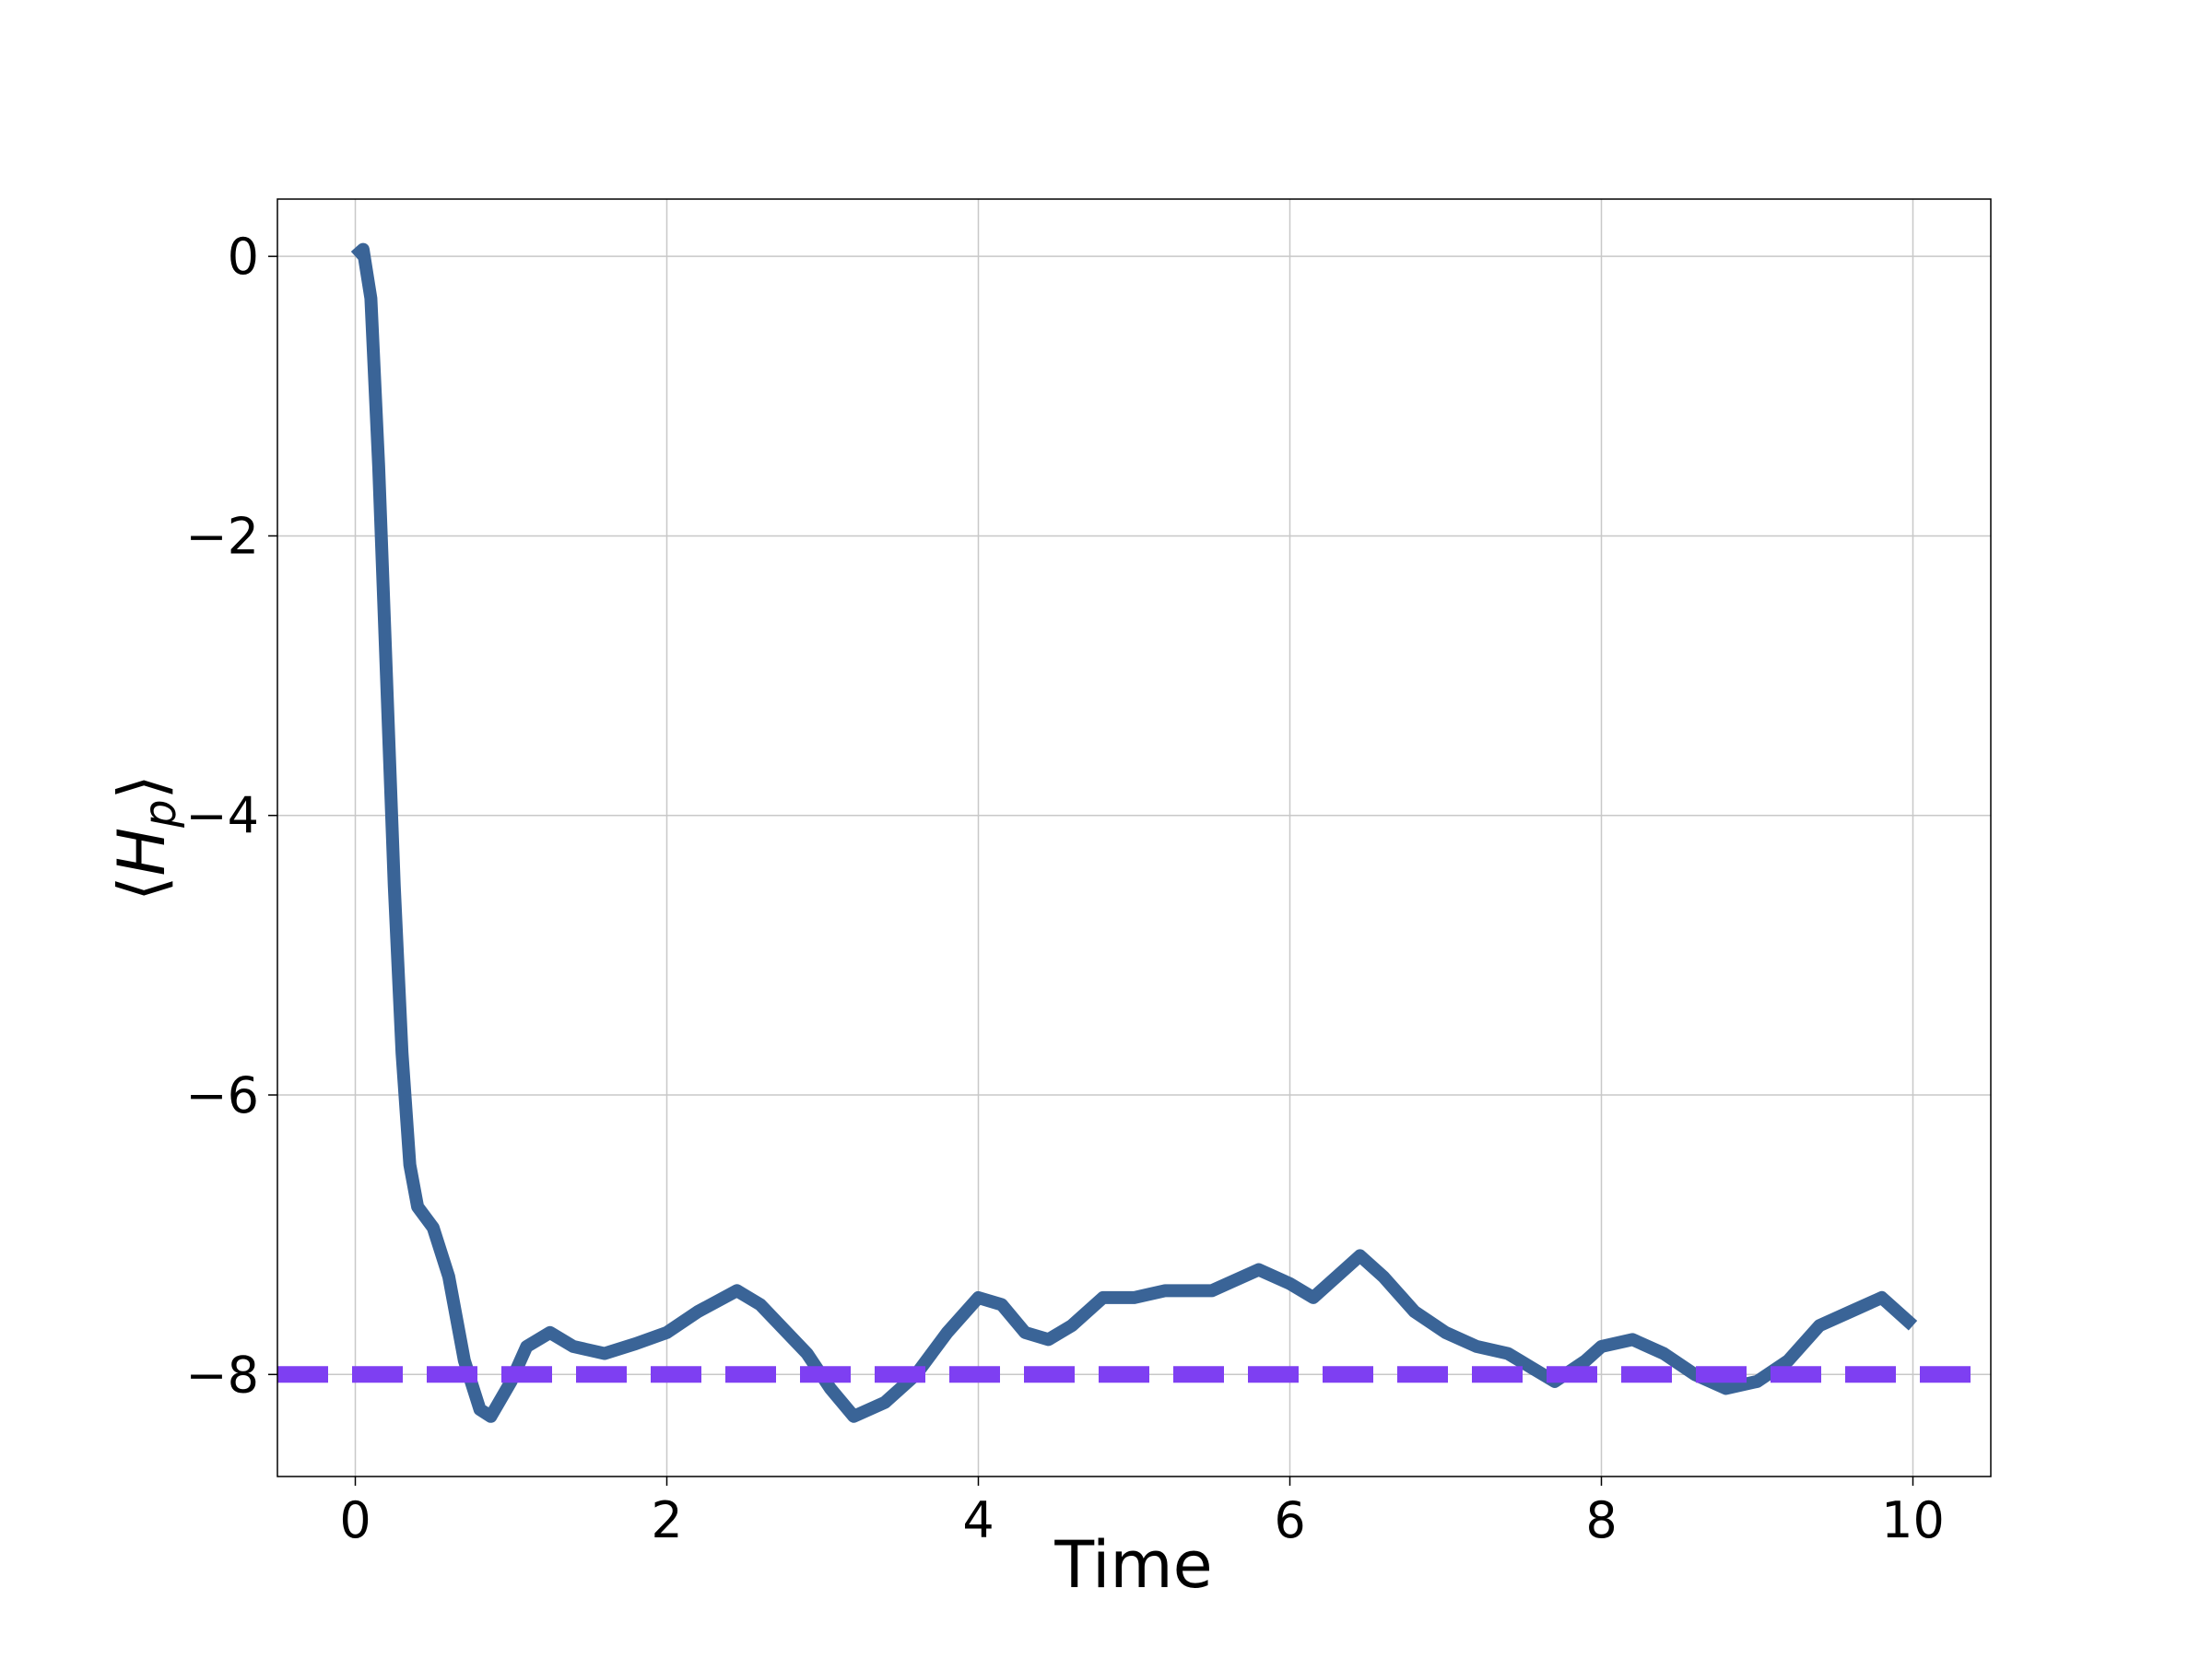 This screenshot has width=2212, height=1659. I want to click on y-tick-label: −6, so click(222, 1095).